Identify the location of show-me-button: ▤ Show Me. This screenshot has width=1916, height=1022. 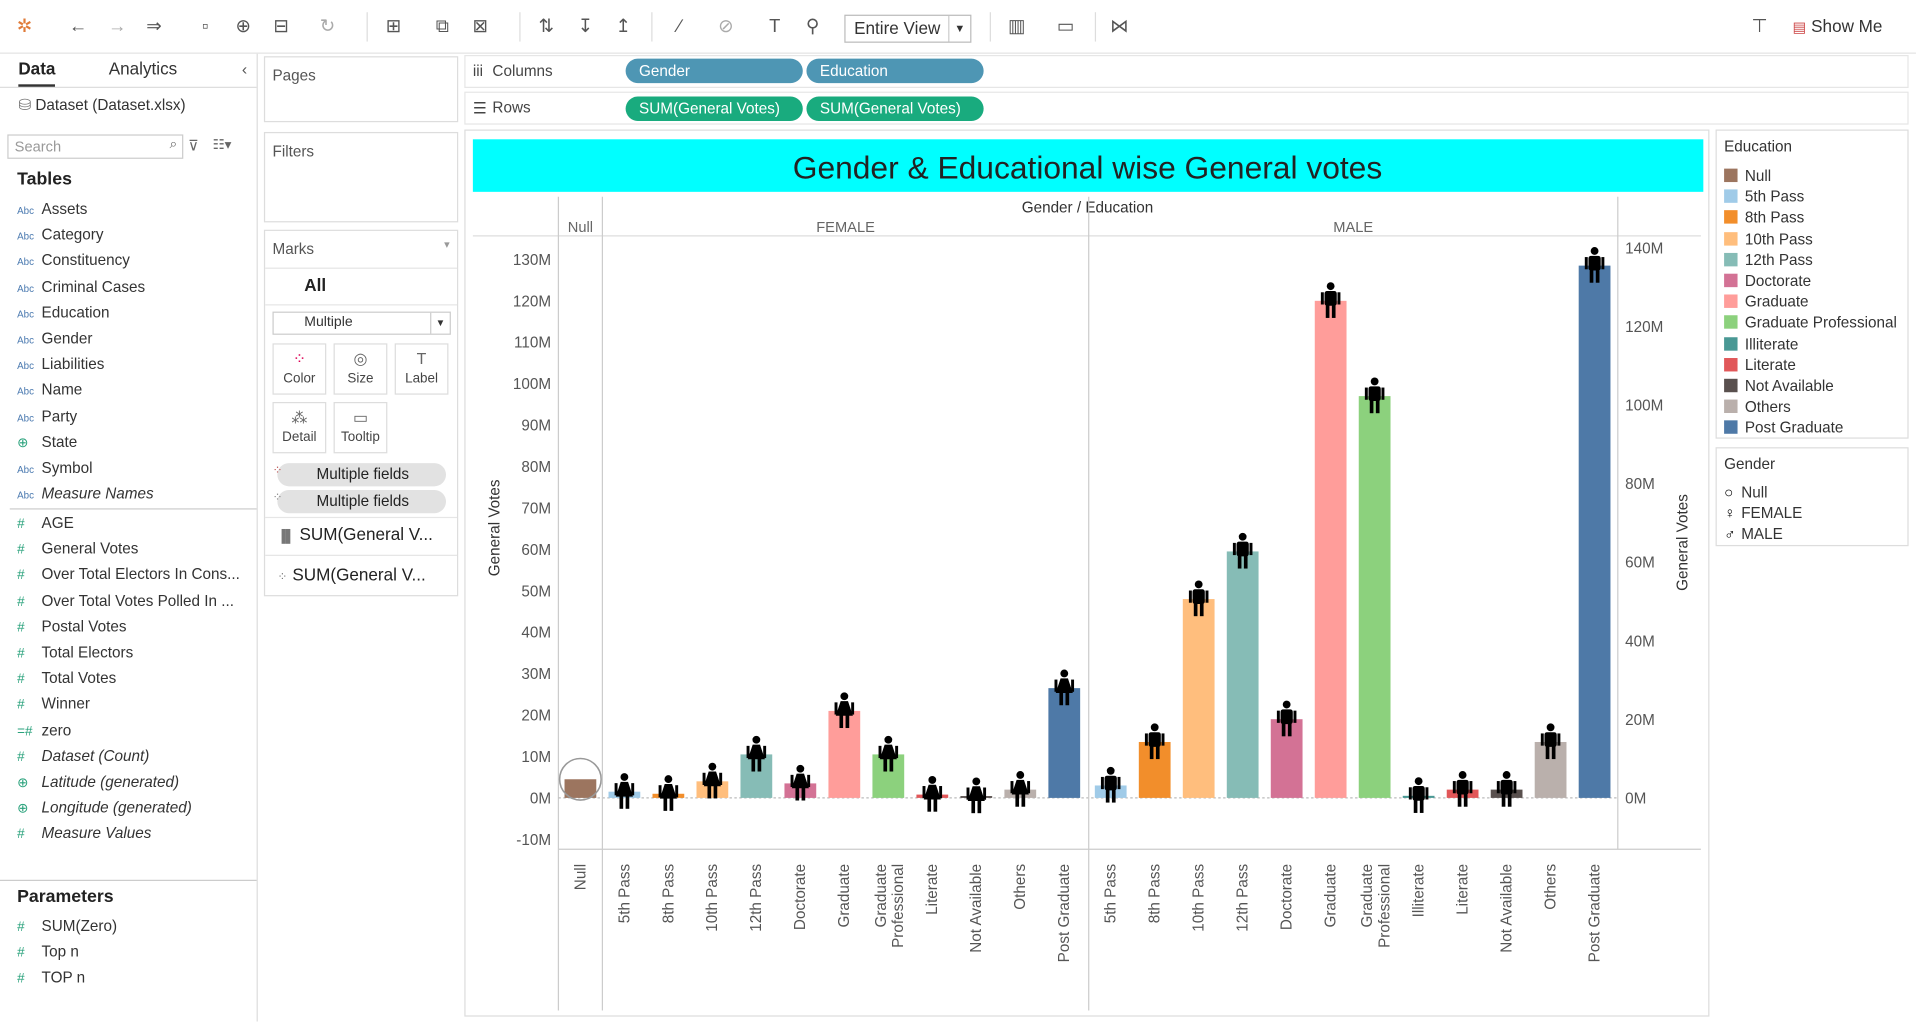
(1838, 26).